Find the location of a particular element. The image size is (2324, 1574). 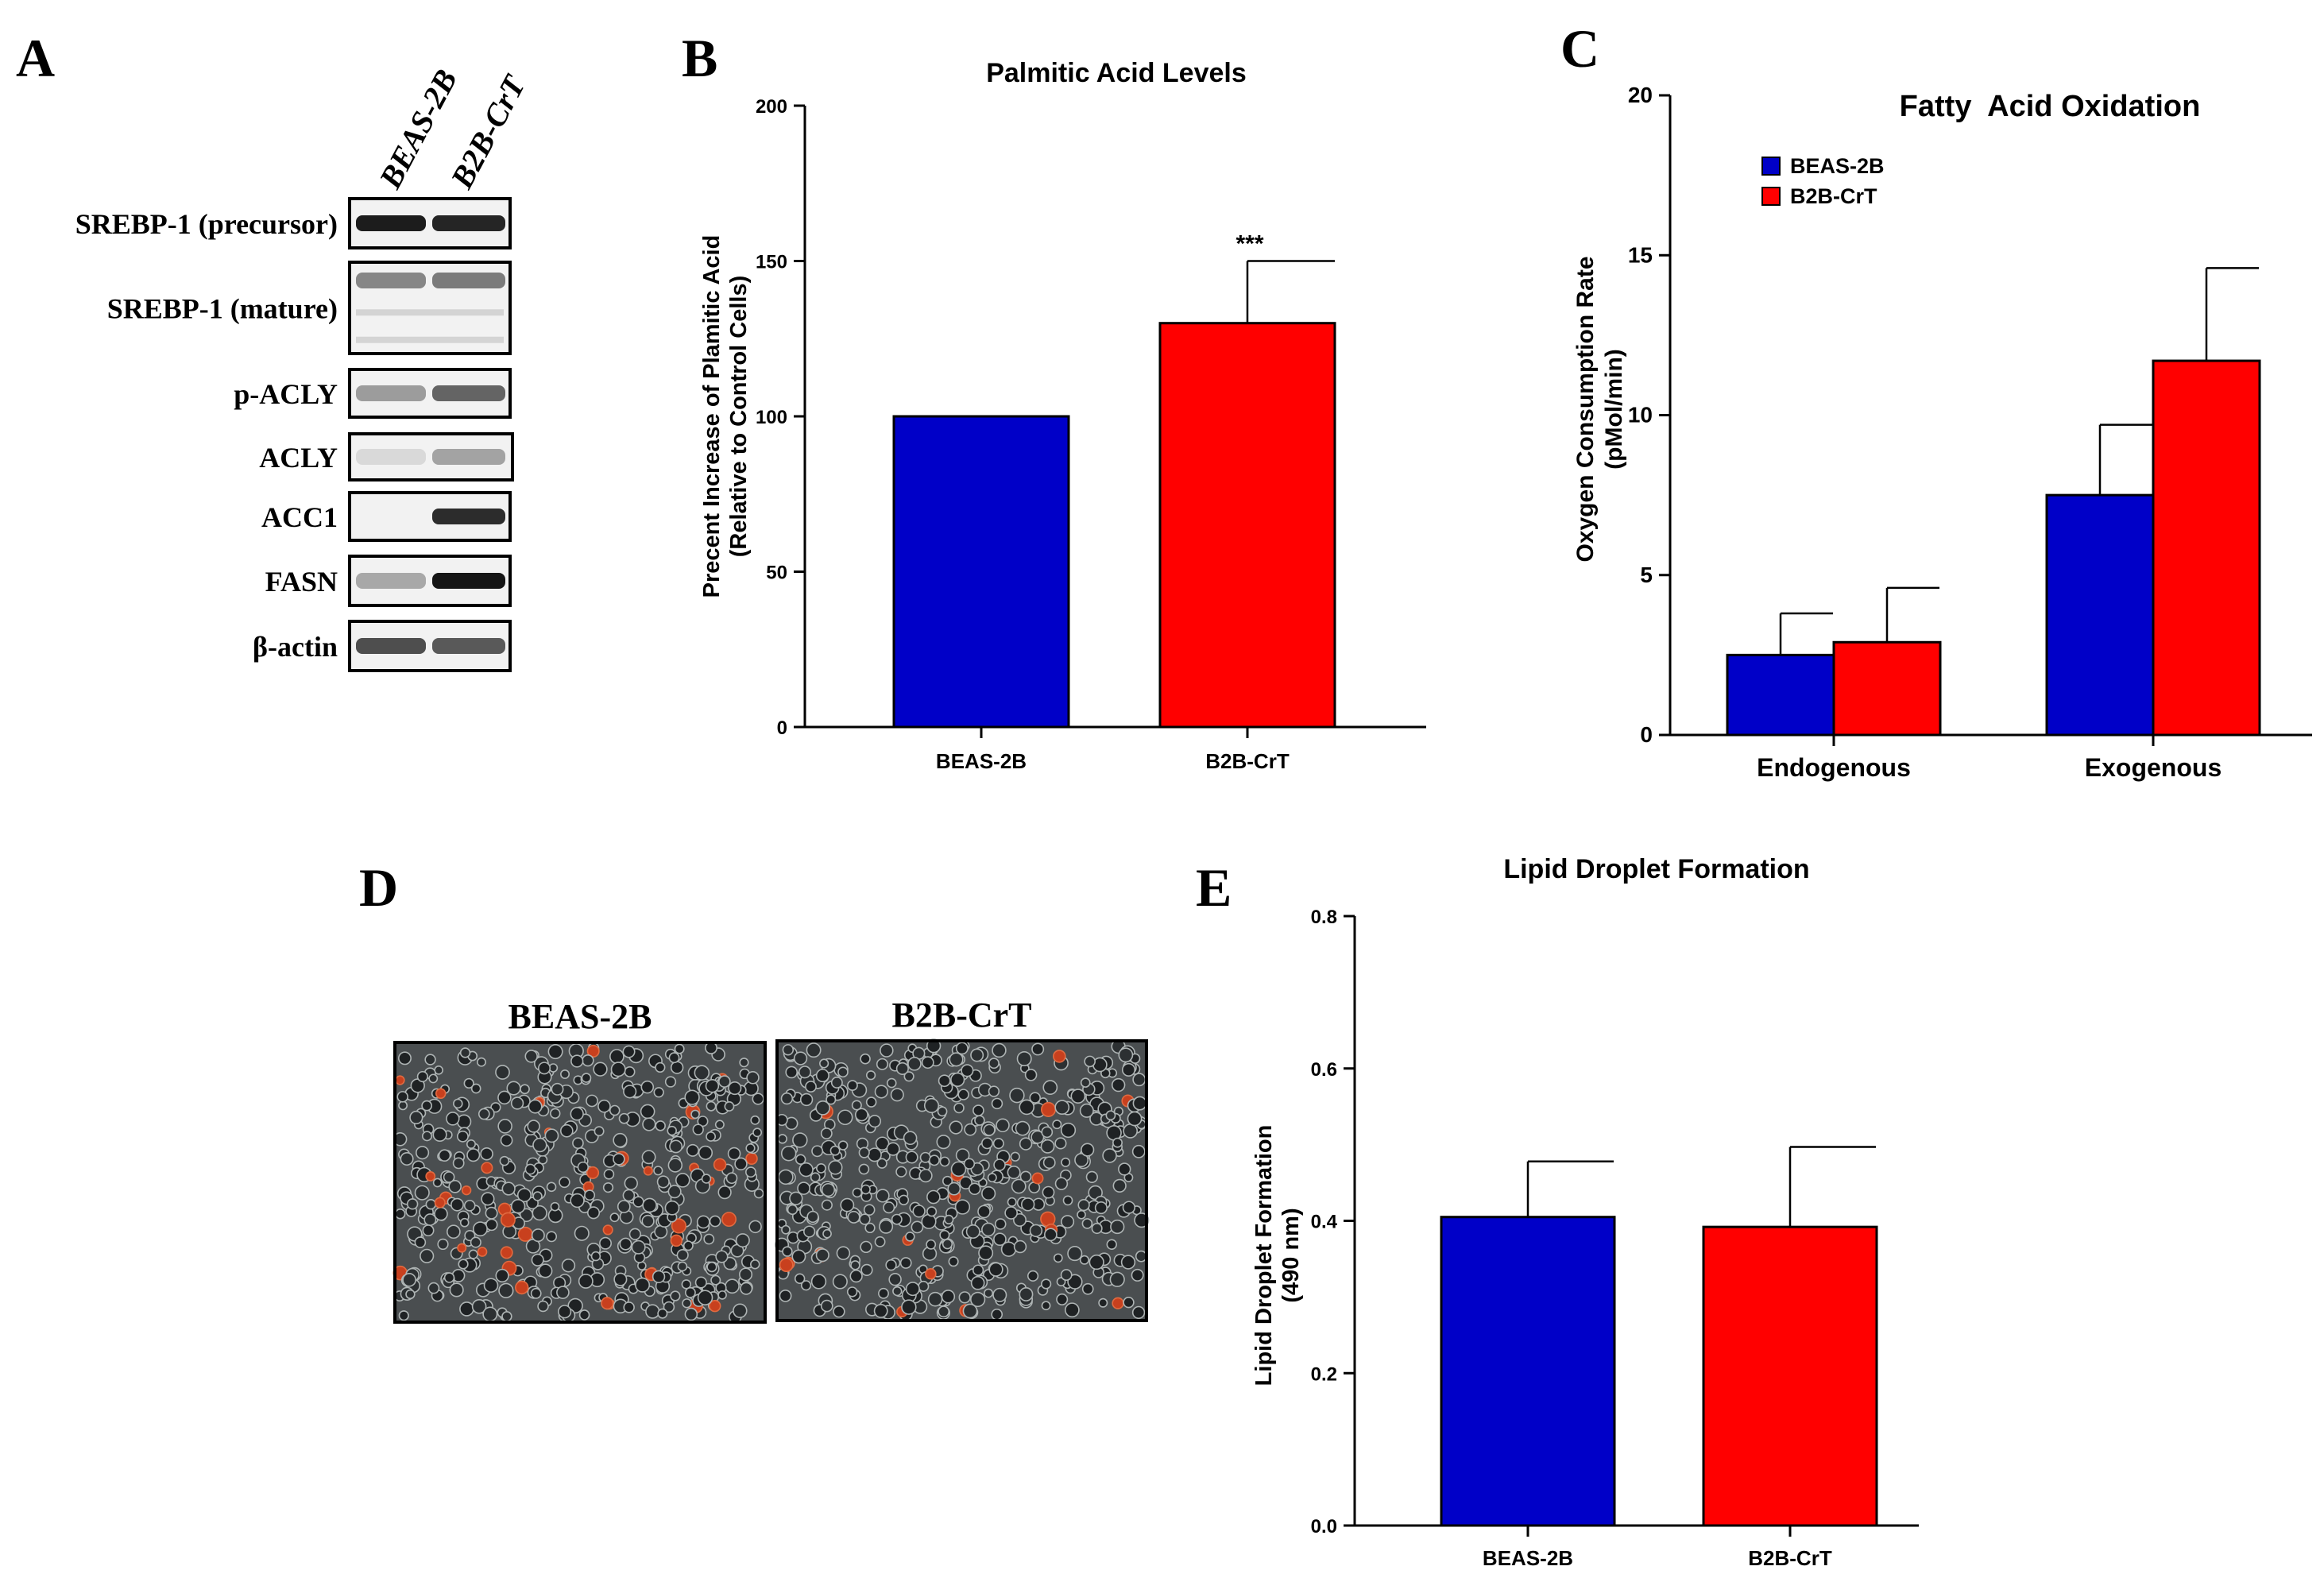

y-tick-label: 0.8 is located at coordinates (1324, 918).